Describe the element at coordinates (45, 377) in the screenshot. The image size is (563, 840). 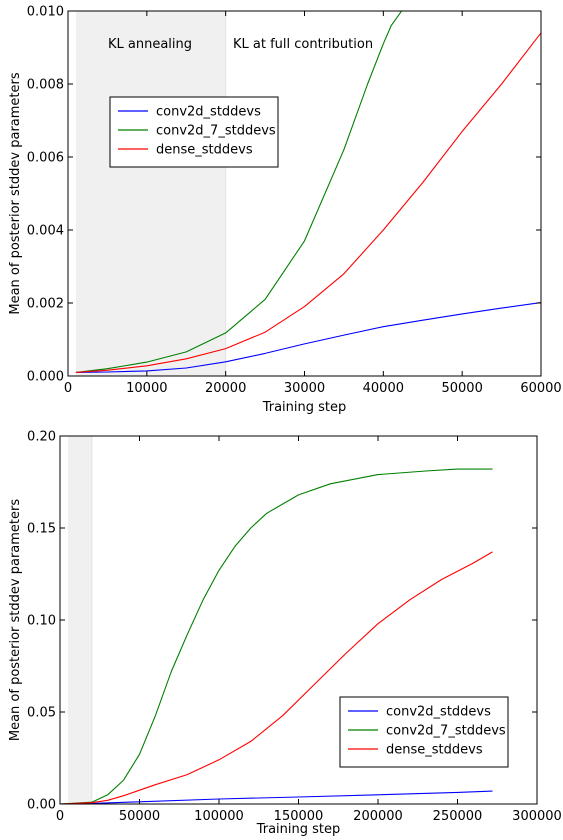
I see `y-tick-label: 0.000` at that location.